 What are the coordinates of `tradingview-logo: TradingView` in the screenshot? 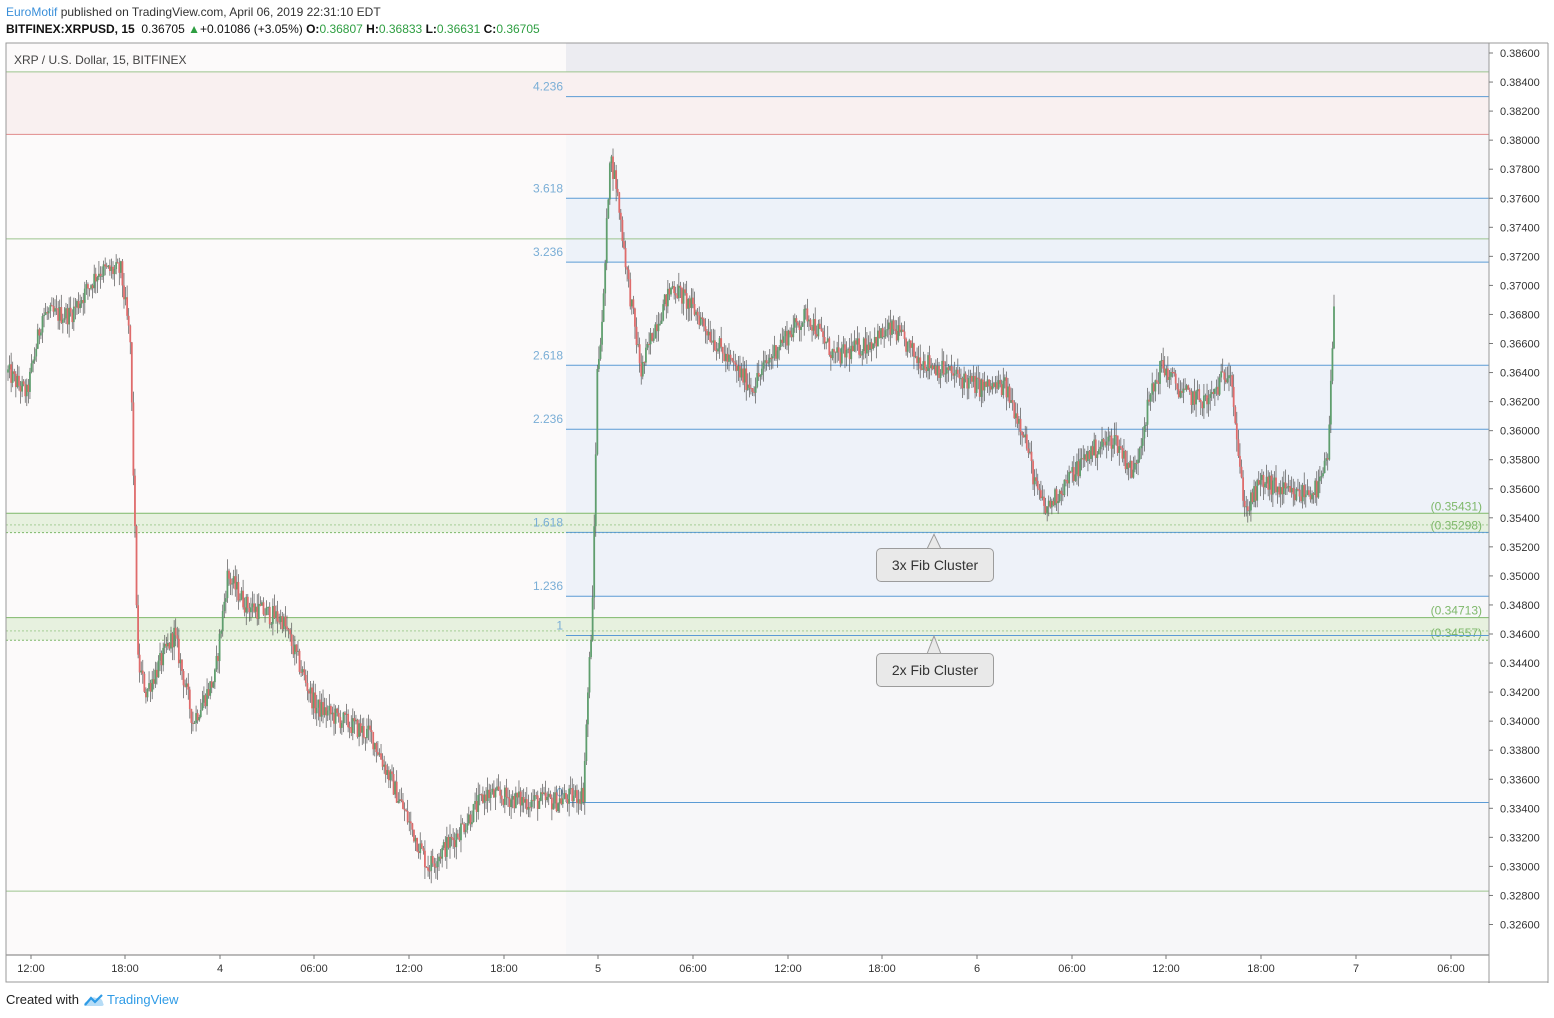 It's located at (131, 999).